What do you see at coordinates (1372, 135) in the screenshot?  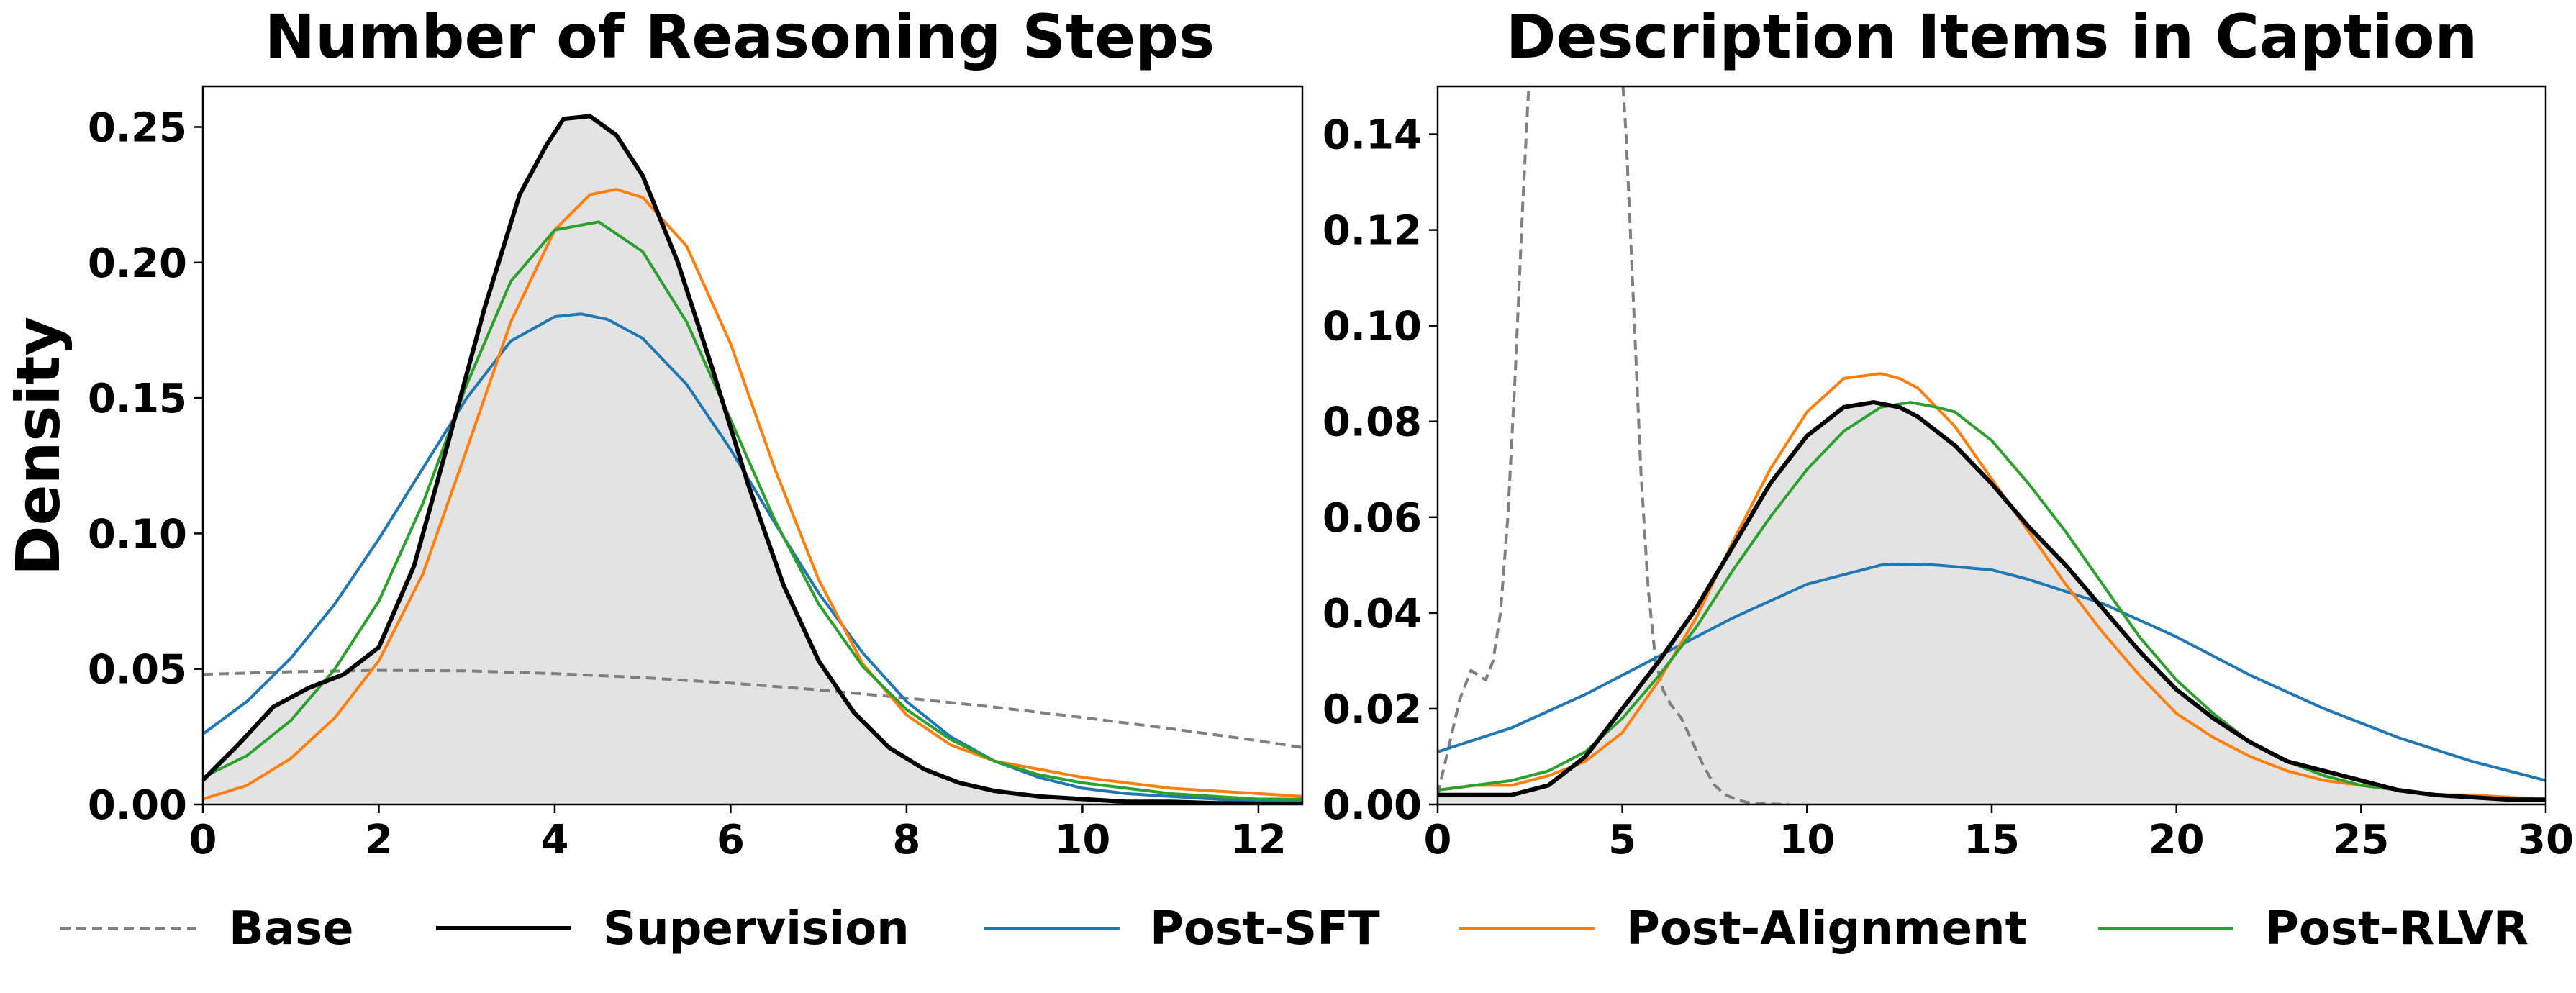 I see `y-tick-label: 0.14` at bounding box center [1372, 135].